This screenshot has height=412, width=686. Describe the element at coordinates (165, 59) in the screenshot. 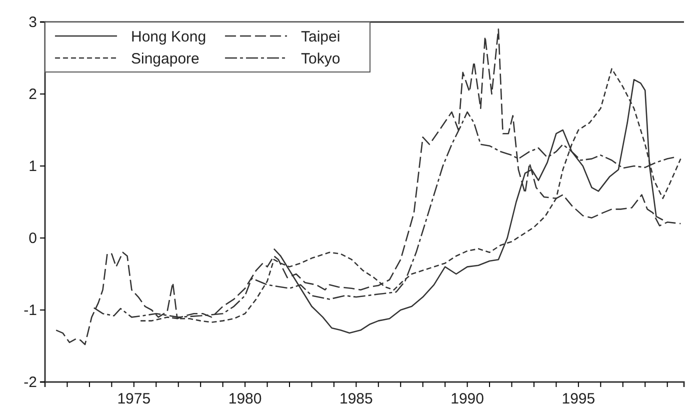

I see `legend-label: Singapore` at that location.